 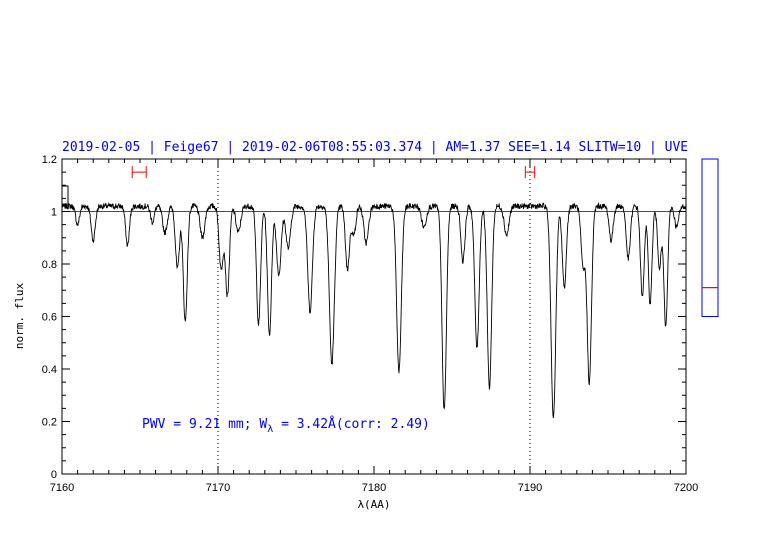 What do you see at coordinates (49, 265) in the screenshot?
I see `y-tick-label: 0.8` at bounding box center [49, 265].